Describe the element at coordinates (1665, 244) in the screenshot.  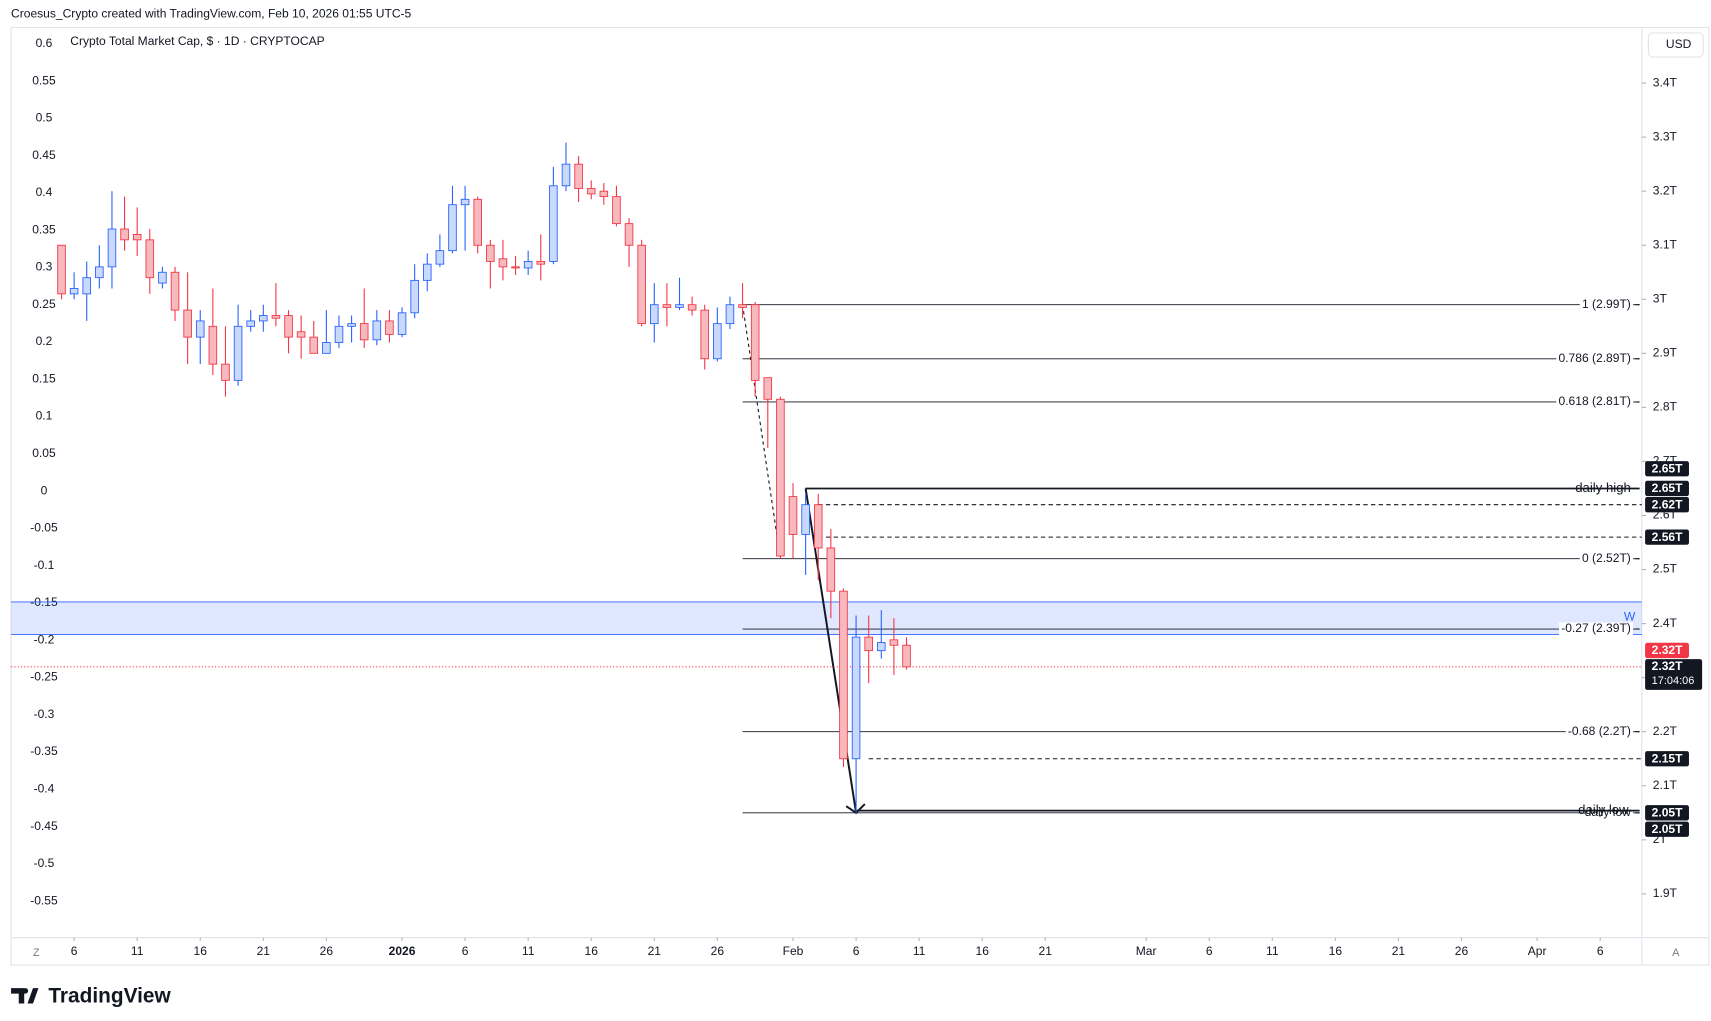
I see `y-tick-label: 3.1T` at that location.